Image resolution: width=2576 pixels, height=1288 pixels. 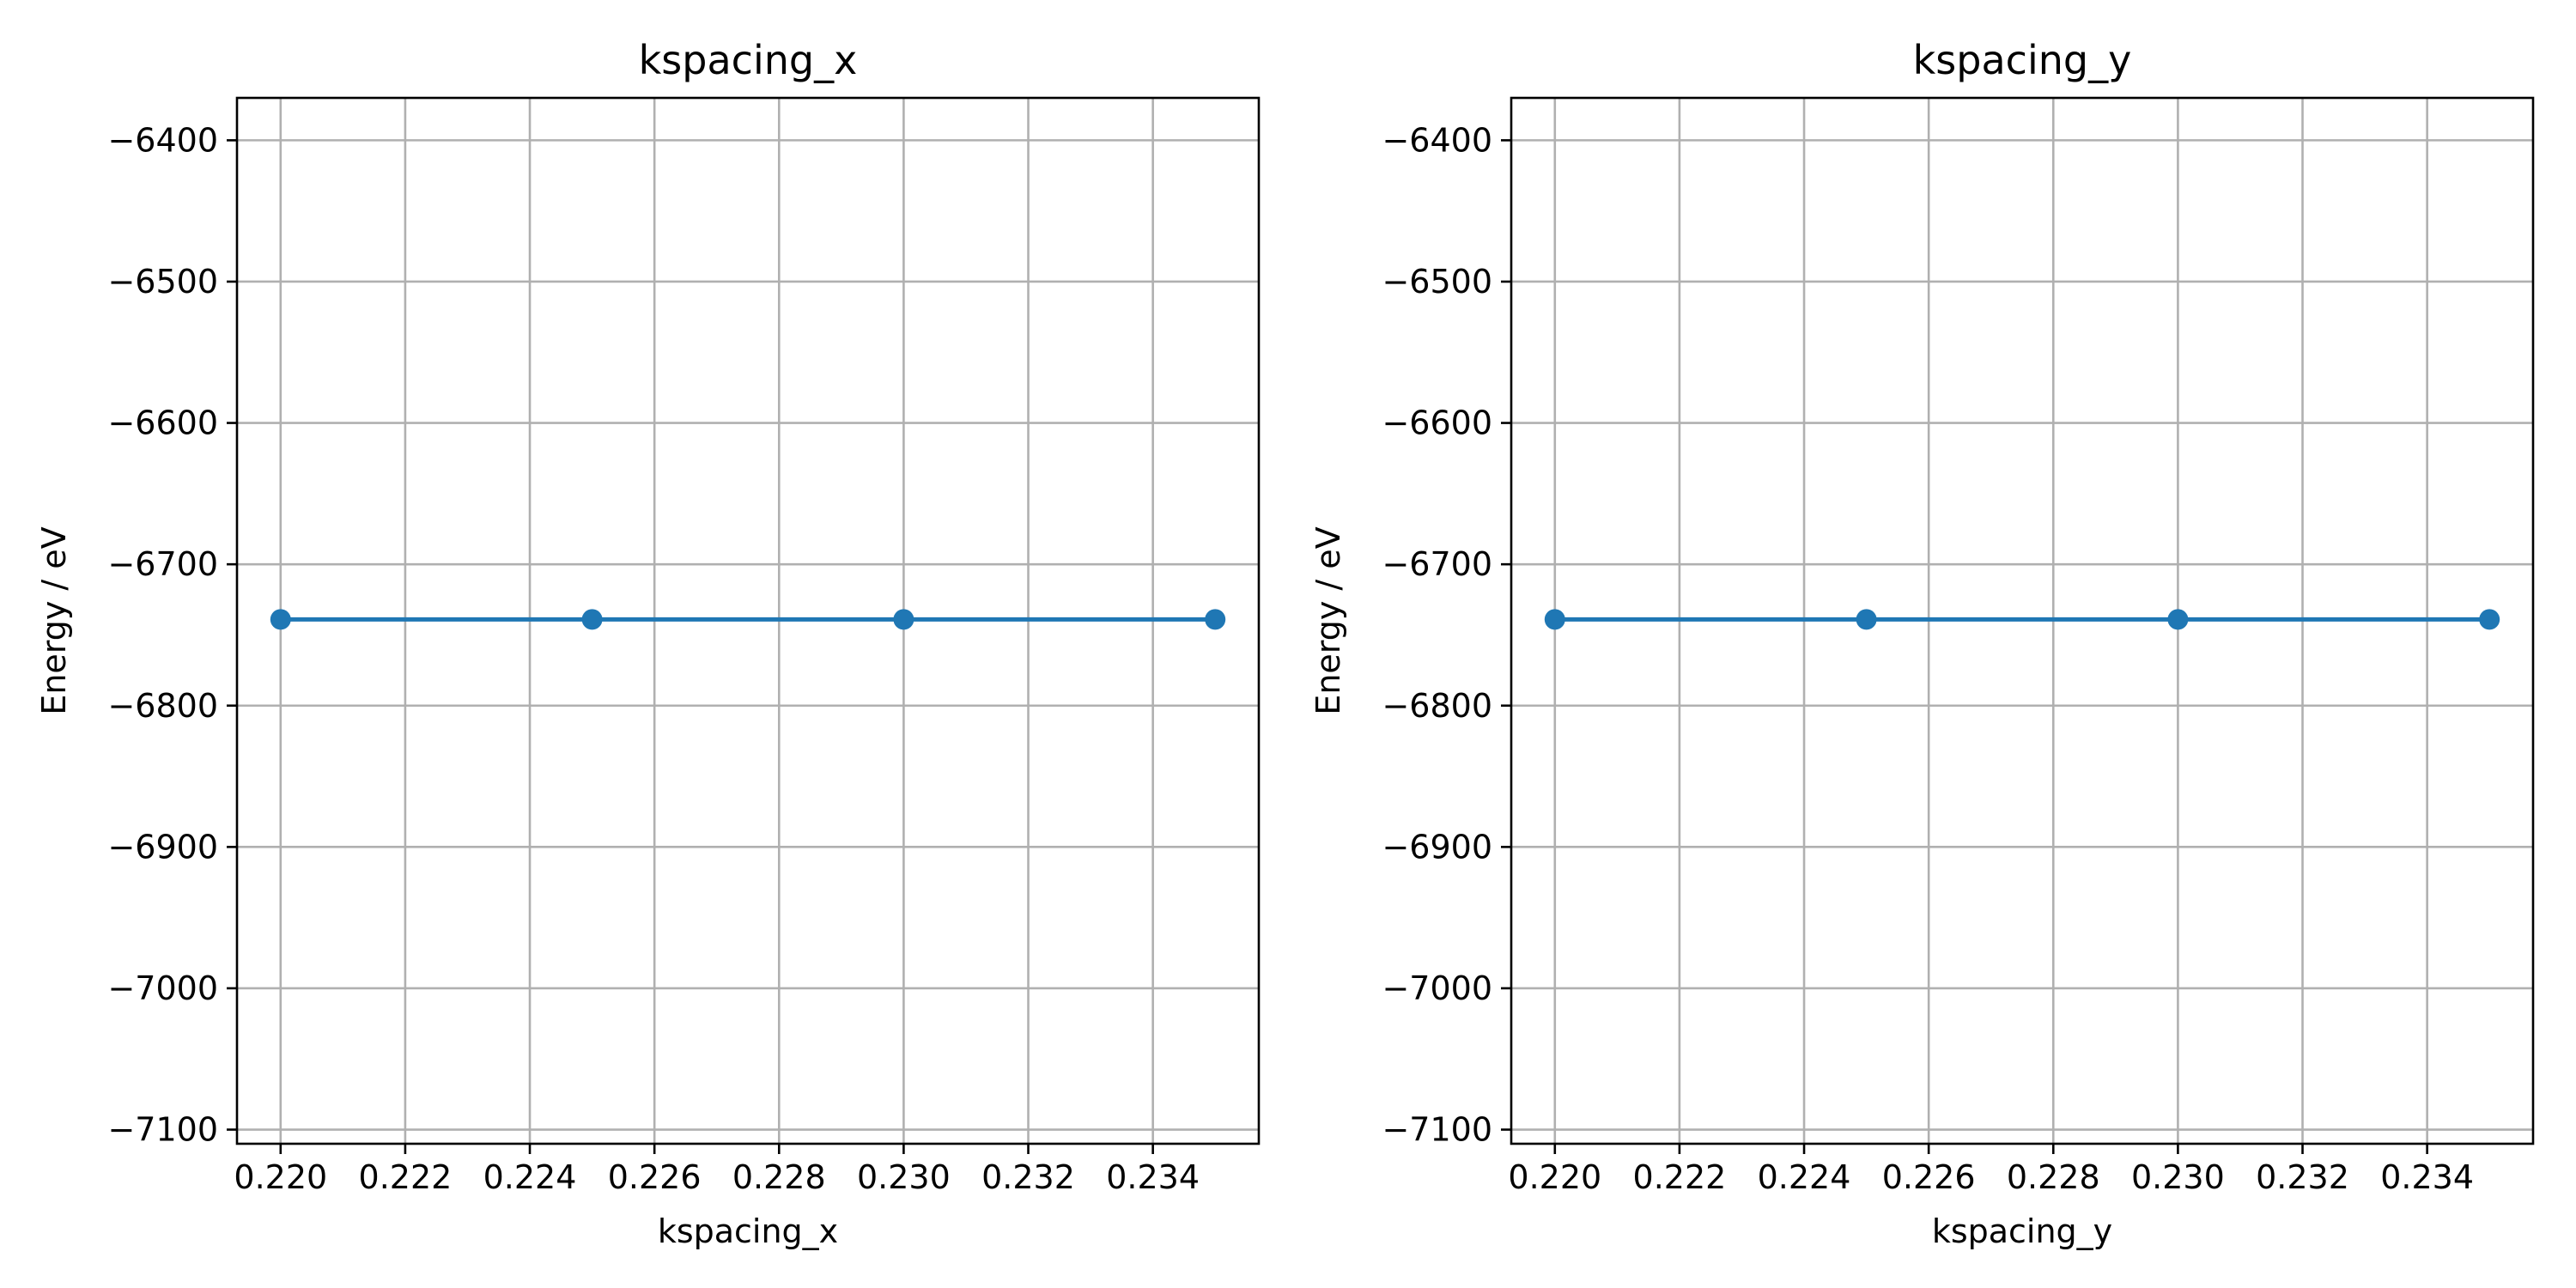 What do you see at coordinates (2023, 60) in the screenshot?
I see `chart-title: kspacing_y` at bounding box center [2023, 60].